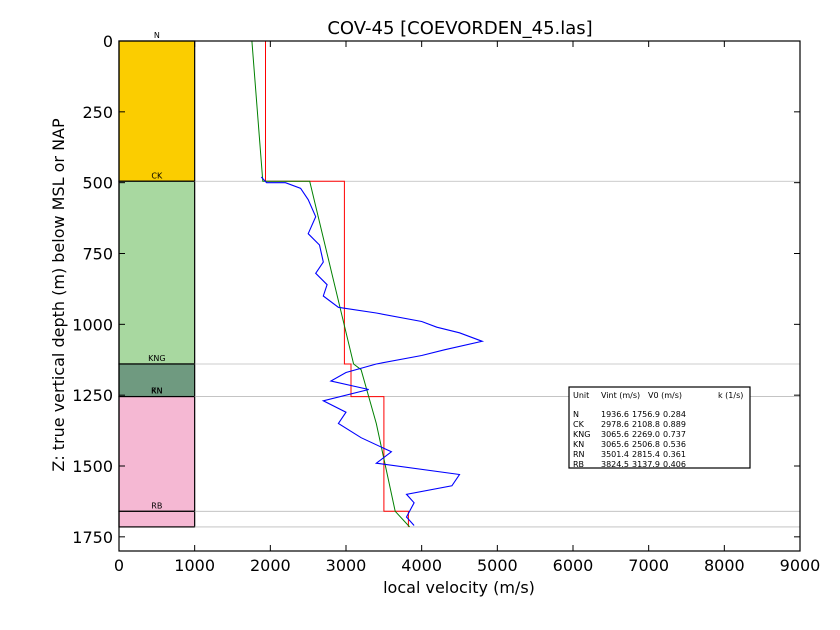 The height and width of the screenshot is (630, 840). I want to click on x-tick-label: 5000, so click(497, 565).